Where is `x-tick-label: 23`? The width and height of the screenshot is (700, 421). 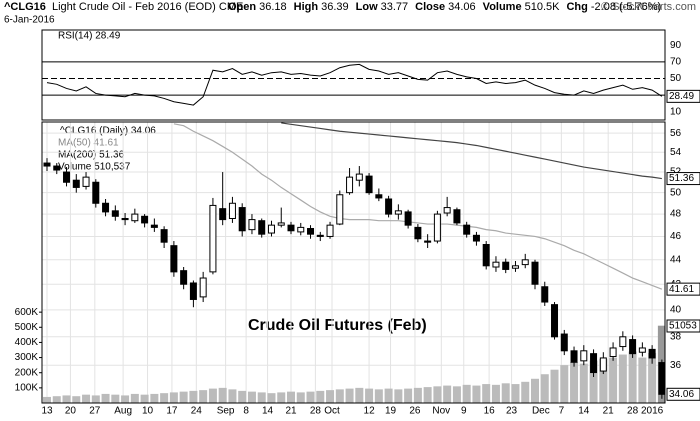
x-tick-label: 23 is located at coordinates (512, 411).